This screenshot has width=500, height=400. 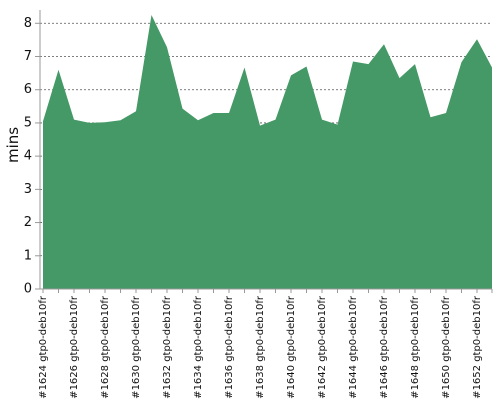 What do you see at coordinates (198, 347) in the screenshot?
I see `x-tick-label: #1634 gtp0-deb10fr` at bounding box center [198, 347].